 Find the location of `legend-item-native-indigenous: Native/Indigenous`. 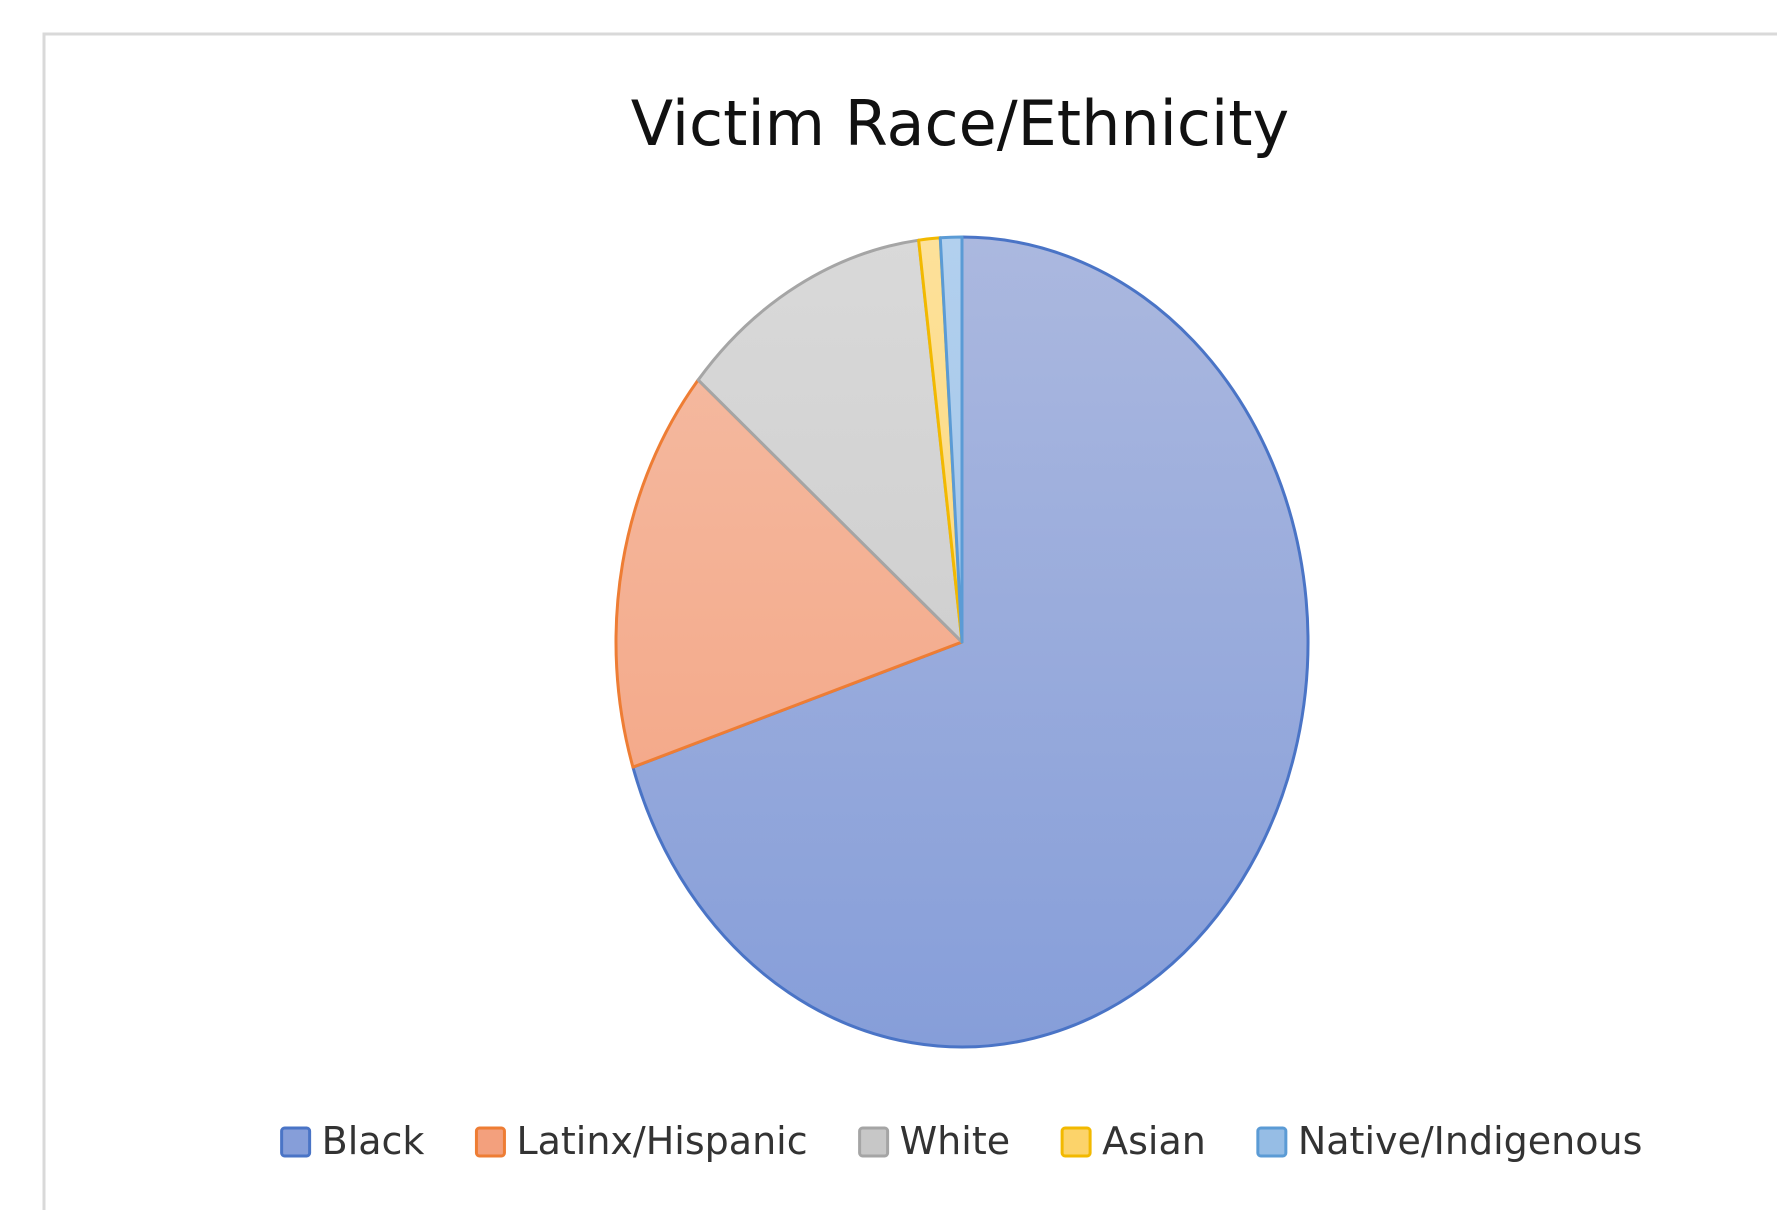

legend-item-native-indigenous: Native/Indigenous is located at coordinates (1449, 1141).